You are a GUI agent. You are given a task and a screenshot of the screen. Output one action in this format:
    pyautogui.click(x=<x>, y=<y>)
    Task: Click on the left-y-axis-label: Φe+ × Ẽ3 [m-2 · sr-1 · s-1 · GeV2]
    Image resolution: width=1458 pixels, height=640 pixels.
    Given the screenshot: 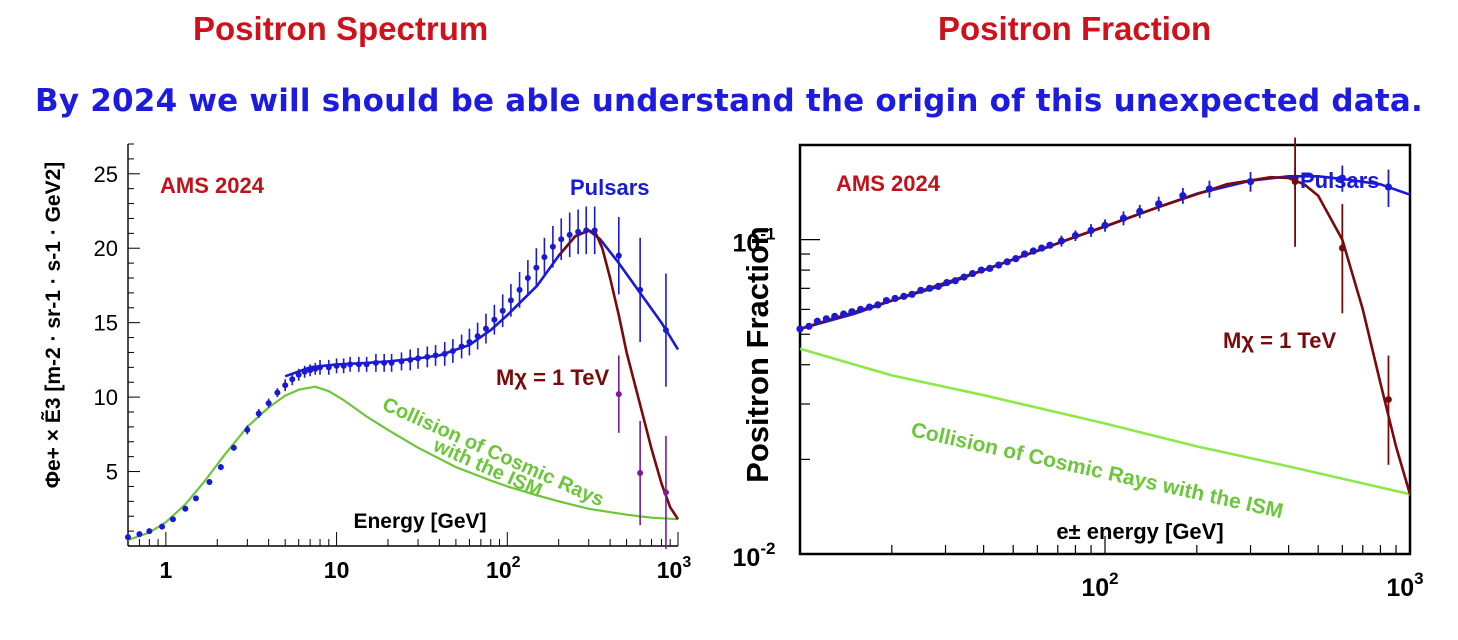 What is the action you would take?
    pyautogui.click(x=53, y=325)
    